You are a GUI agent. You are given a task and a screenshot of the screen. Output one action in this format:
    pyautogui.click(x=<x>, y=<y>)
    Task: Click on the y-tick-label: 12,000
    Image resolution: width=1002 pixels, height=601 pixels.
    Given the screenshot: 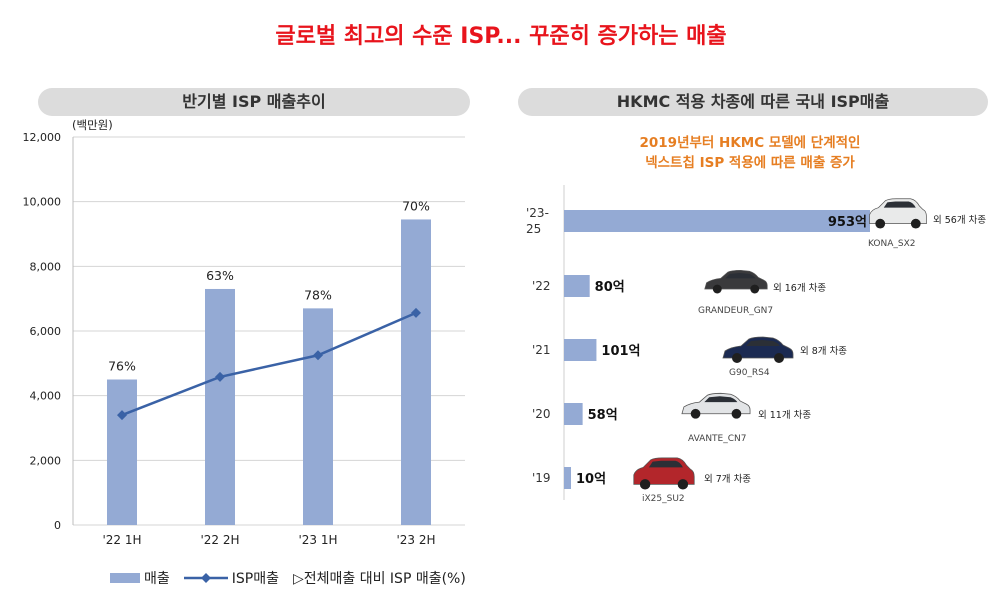 What is the action you would take?
    pyautogui.click(x=42, y=137)
    